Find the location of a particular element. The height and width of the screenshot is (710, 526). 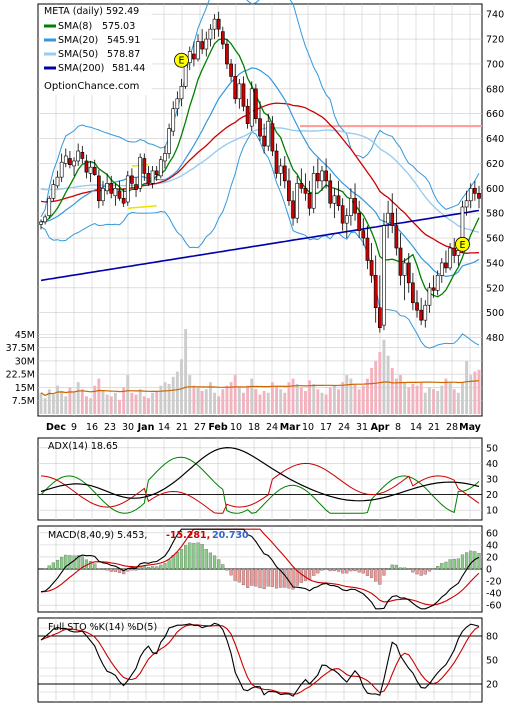

price-tick-3: 680 is located at coordinates (495, 89).